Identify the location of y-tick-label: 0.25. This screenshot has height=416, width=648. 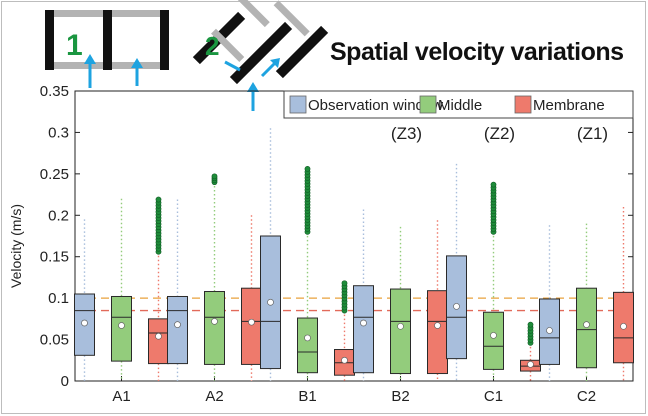
(54, 174).